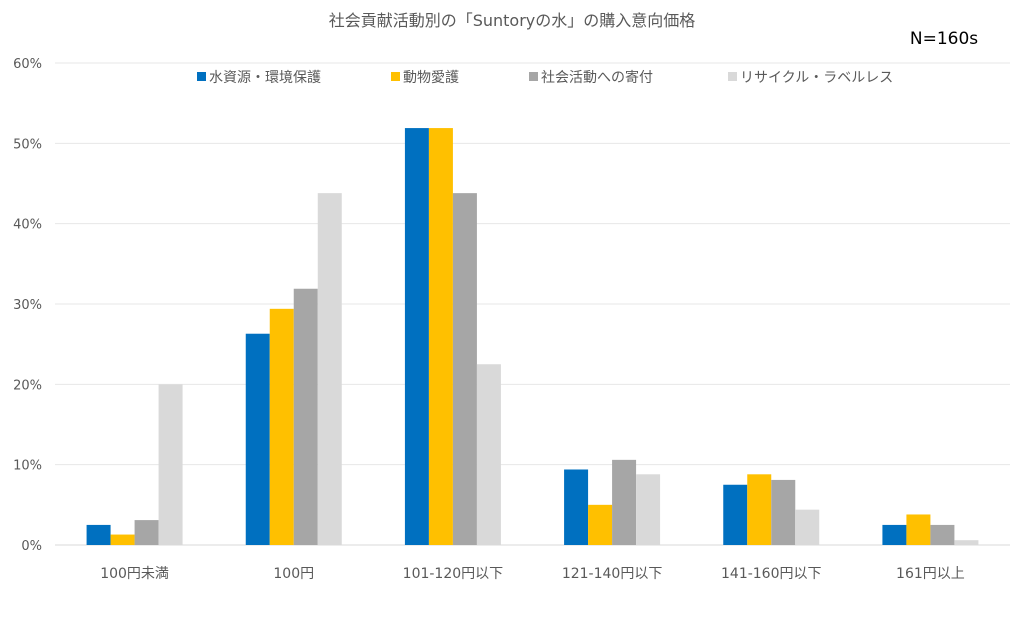 The width and height of the screenshot is (1024, 631). I want to click on legend: 水資源・環境保護 動物愛護 社会活動への寄付 リサイクル・ラベルレス, so click(545, 77).